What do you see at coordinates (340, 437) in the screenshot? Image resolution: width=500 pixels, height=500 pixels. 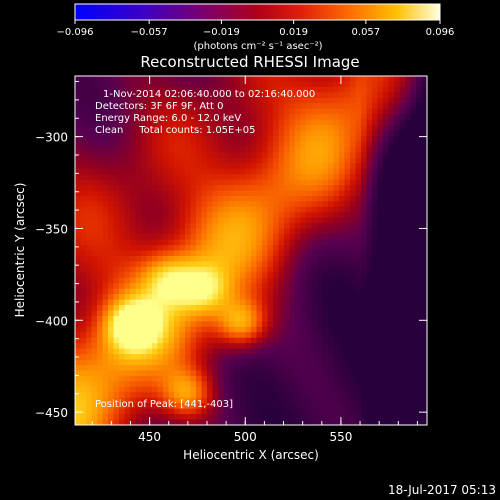 I see `x-tick-label: 550` at bounding box center [340, 437].